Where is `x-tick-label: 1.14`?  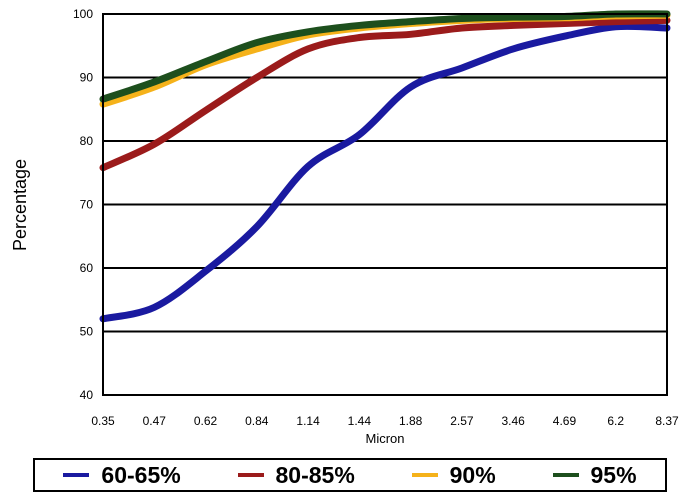
x-tick-label: 1.14 is located at coordinates (308, 421).